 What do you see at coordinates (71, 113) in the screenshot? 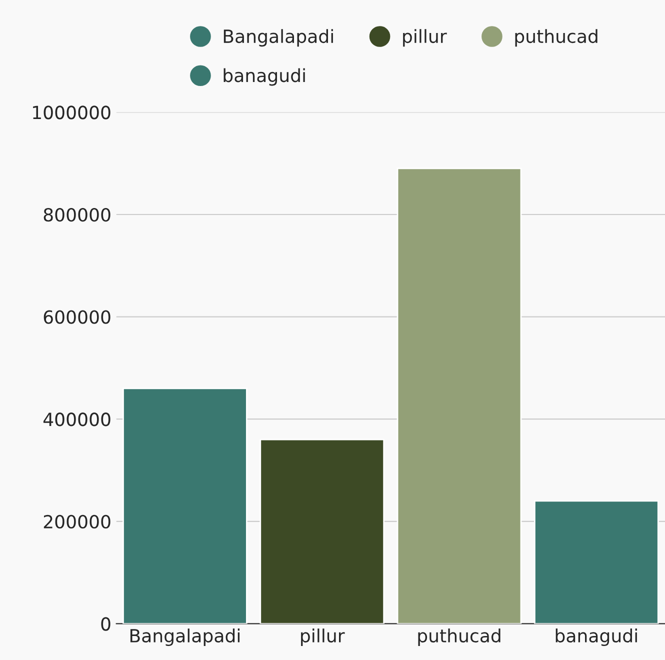
I see `y-tick-label: 1000000` at bounding box center [71, 113].